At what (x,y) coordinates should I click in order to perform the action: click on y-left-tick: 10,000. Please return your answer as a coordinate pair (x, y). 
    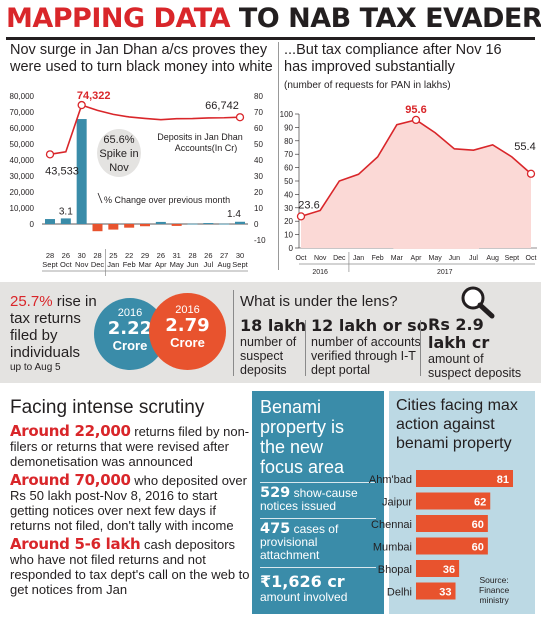
    Looking at the image, I should click on (22, 208).